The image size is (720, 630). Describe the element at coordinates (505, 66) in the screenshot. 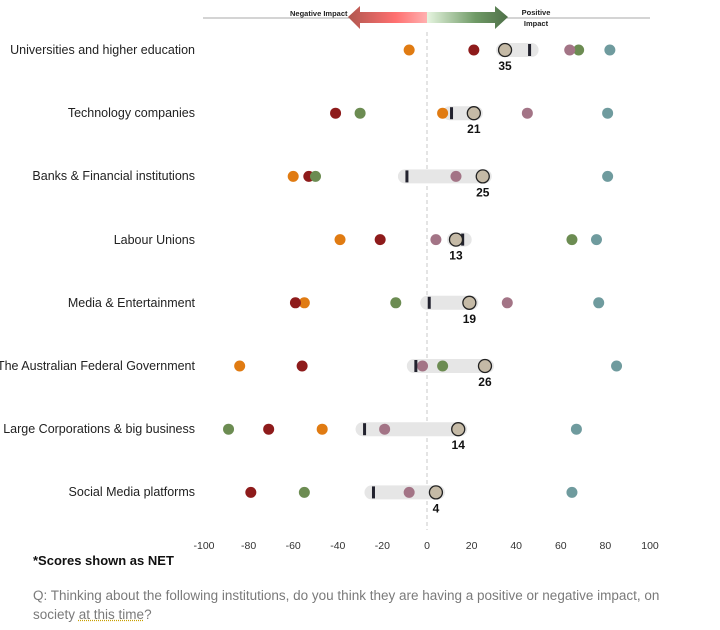

I see `net-score-label: 35` at that location.